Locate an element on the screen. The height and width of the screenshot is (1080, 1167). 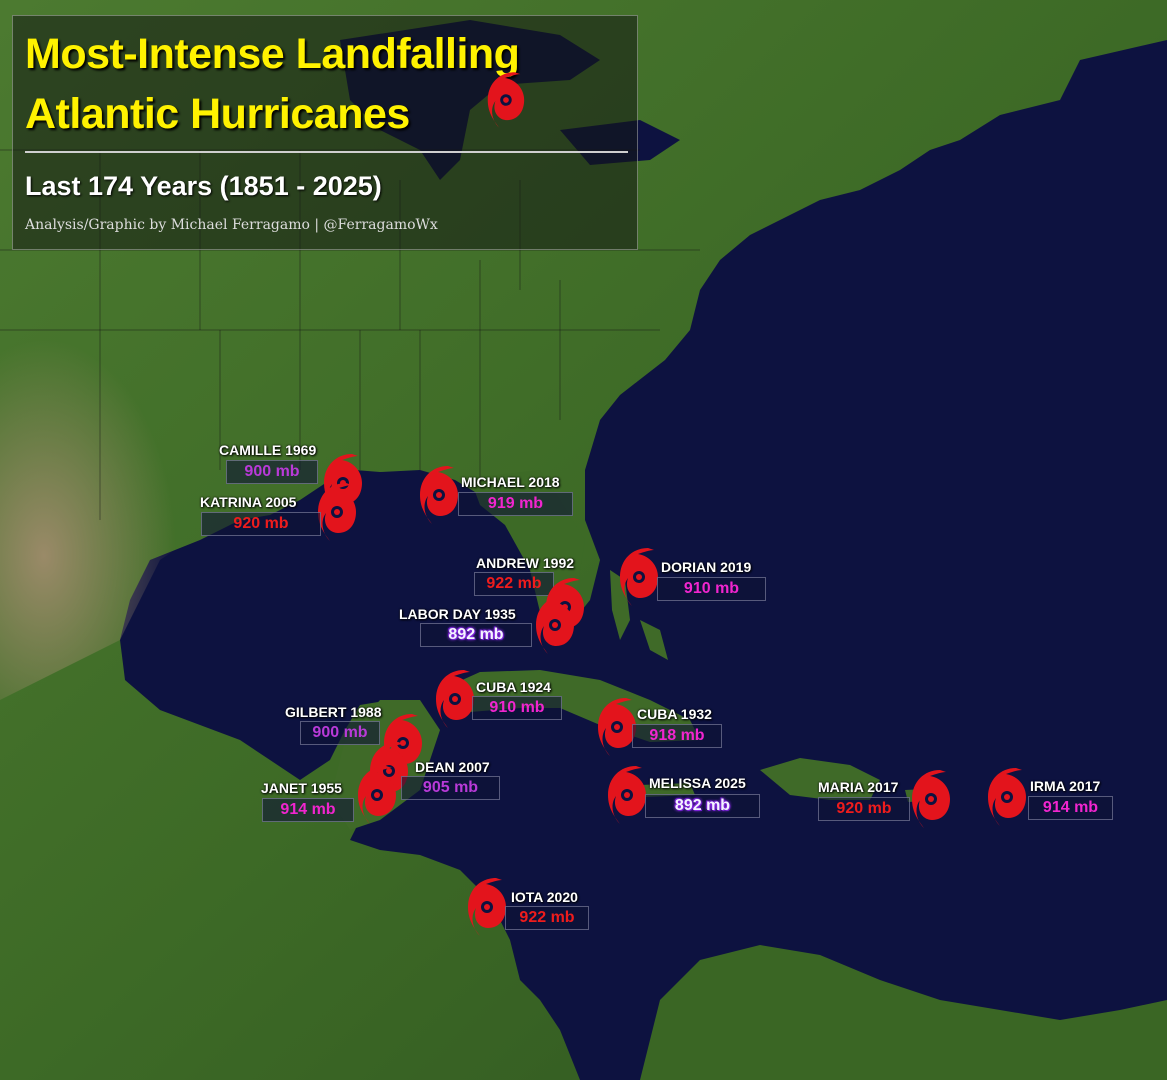
storm-name: CUBA 1932 is located at coordinates (674, 714).